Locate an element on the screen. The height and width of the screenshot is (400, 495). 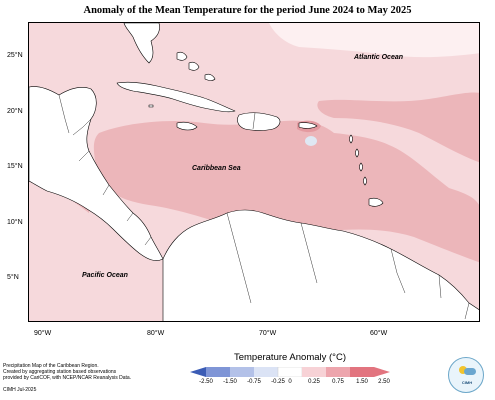
lat-label-5n: 5°N is located at coordinates (13, 277).